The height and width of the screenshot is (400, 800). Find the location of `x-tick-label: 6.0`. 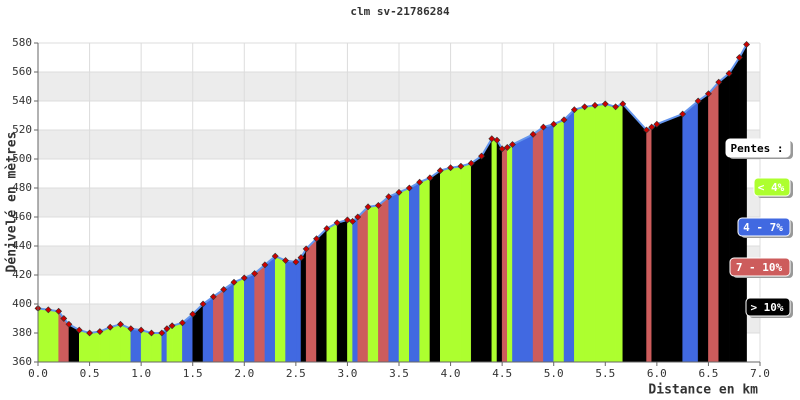

x-tick-label: 6.0 is located at coordinates (657, 373).